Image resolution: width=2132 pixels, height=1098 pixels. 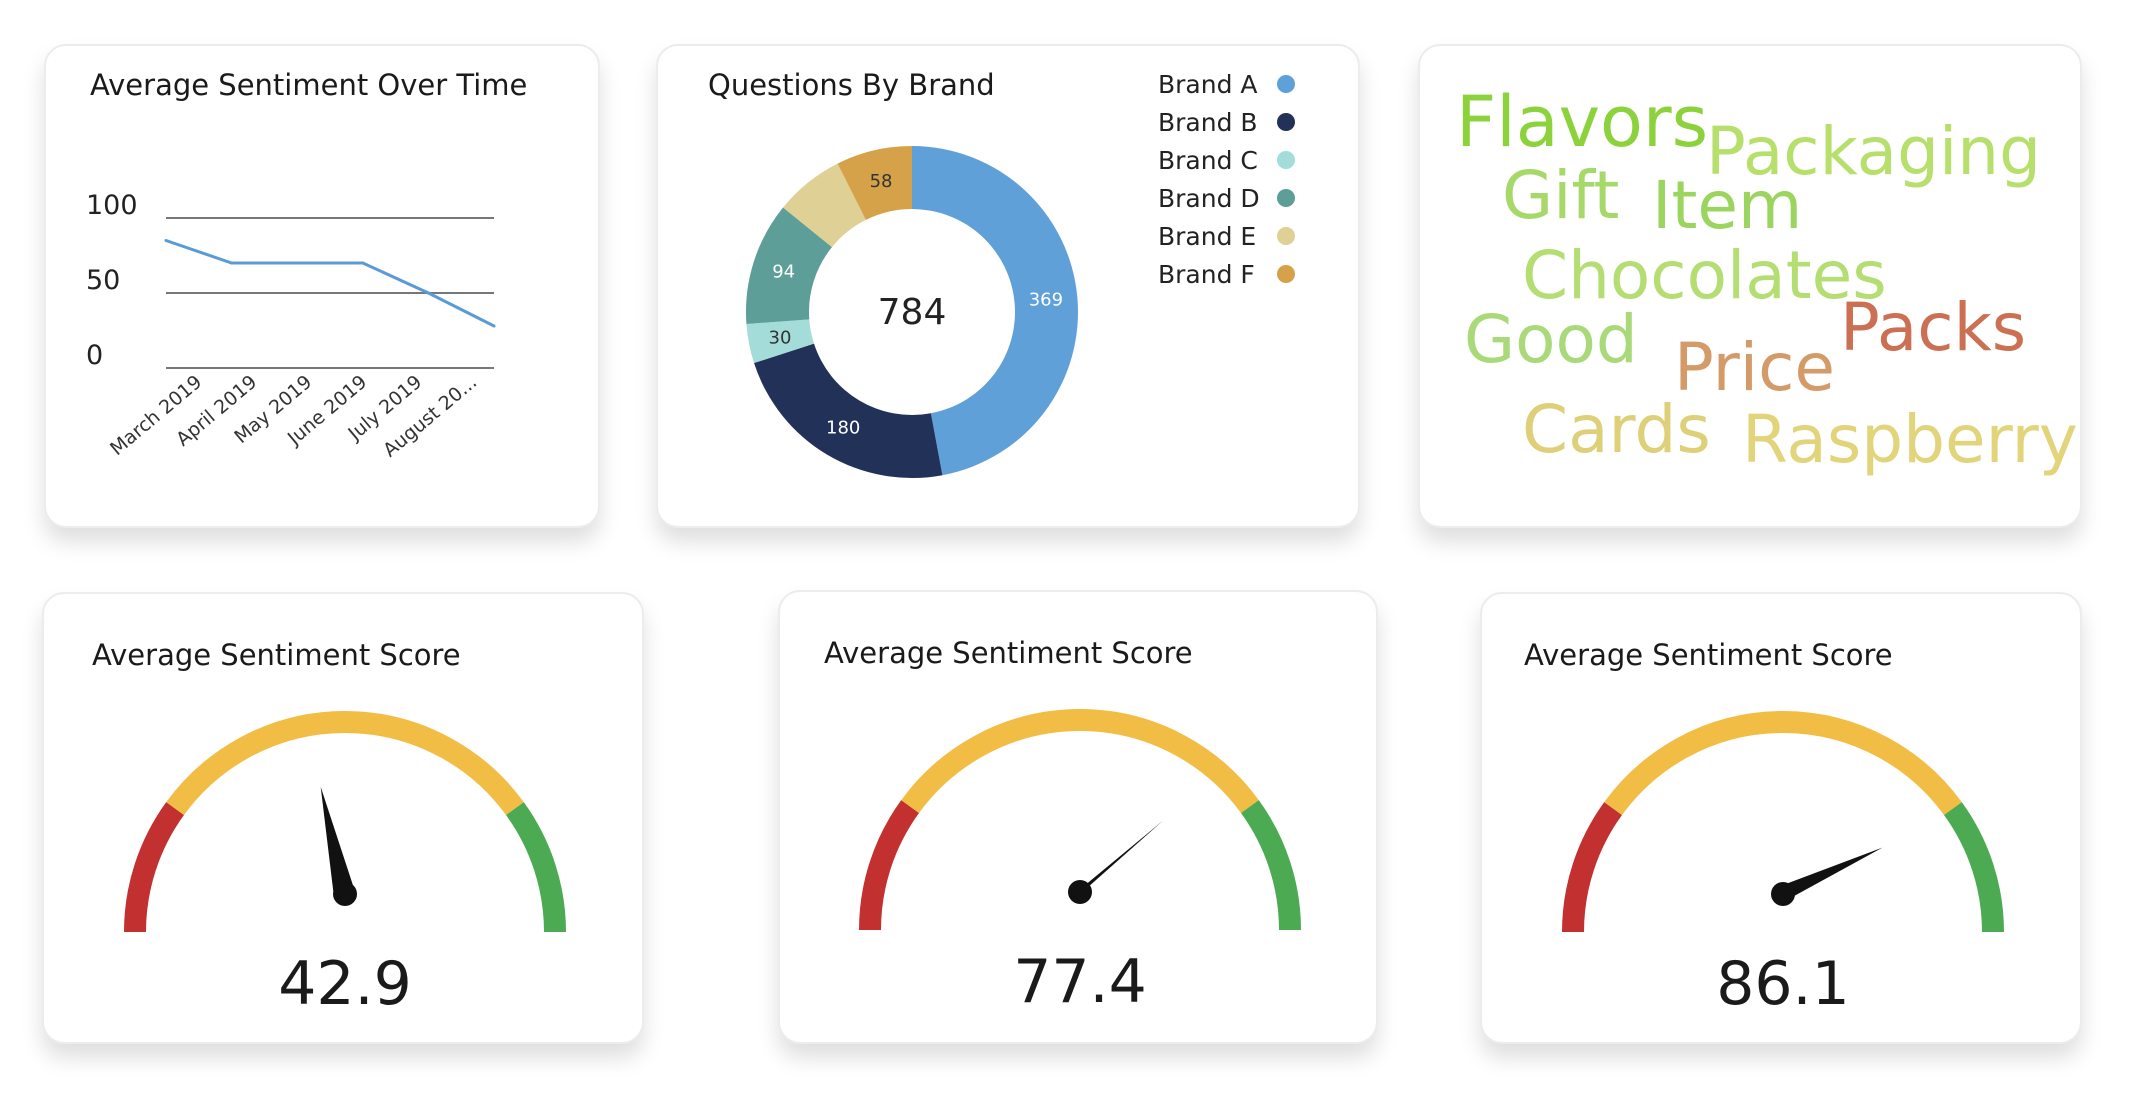 What do you see at coordinates (1560, 195) in the screenshot?
I see `cloud-word: Gift` at bounding box center [1560, 195].